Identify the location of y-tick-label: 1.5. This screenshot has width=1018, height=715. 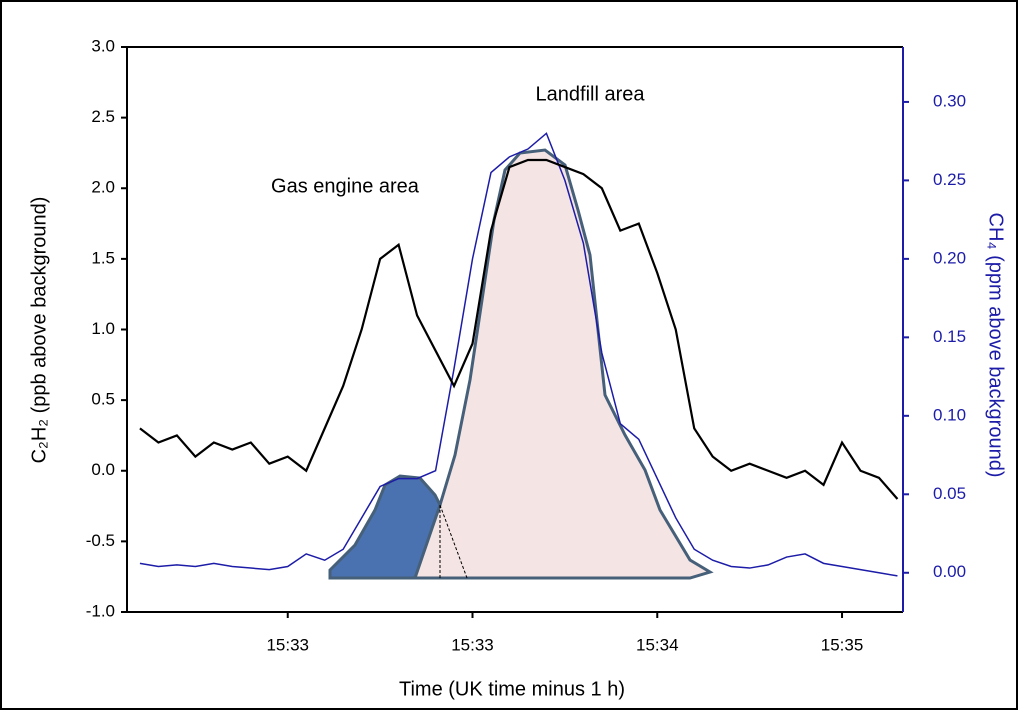
(103, 257).